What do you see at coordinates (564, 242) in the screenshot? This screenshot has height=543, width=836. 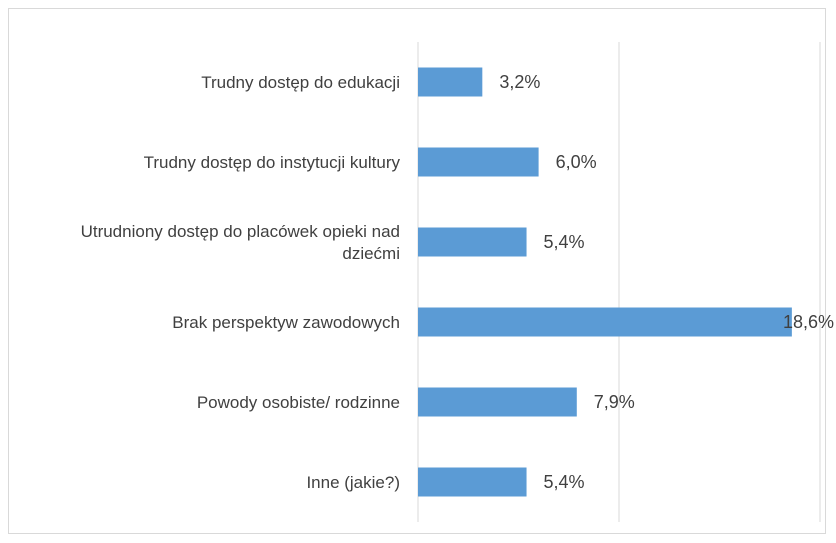 I see `data-label-2: 5,4%` at bounding box center [564, 242].